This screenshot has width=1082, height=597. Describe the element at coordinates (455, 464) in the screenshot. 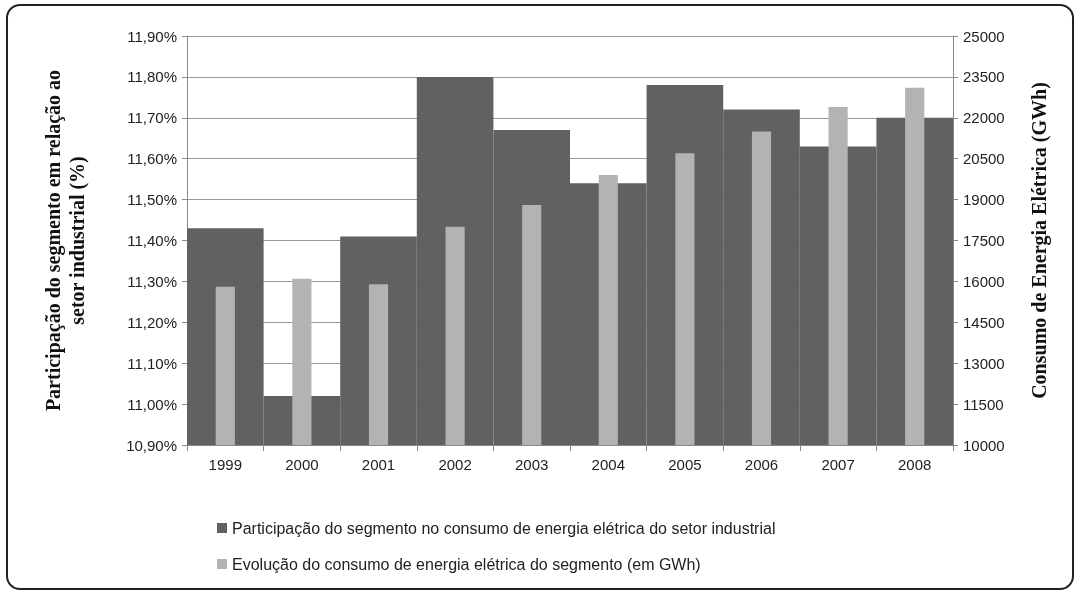

I see `x-tick-label: 2002` at that location.